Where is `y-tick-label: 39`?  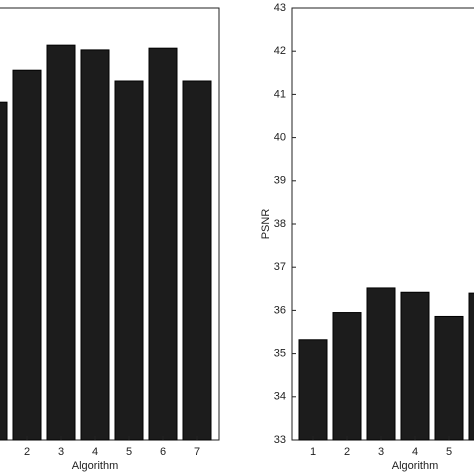 y-tick-label: 39 is located at coordinates (280, 181).